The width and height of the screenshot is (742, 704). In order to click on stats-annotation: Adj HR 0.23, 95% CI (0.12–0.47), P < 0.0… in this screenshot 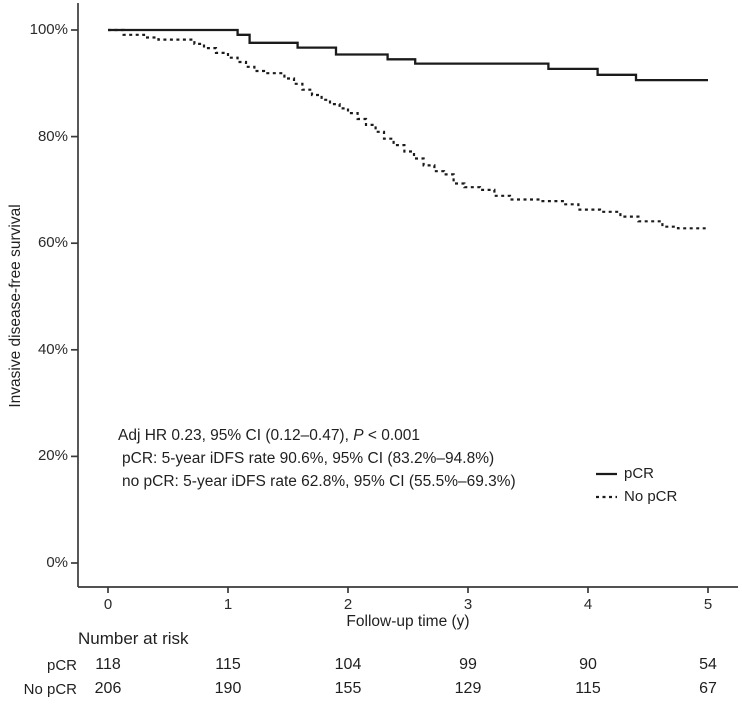, I will do `click(317, 458)`.